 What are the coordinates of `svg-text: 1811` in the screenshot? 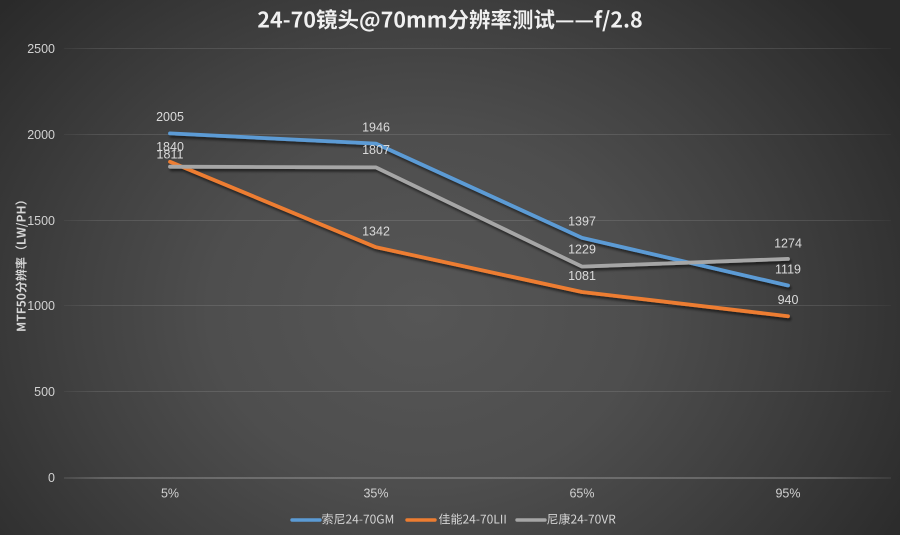 It's located at (170, 154).